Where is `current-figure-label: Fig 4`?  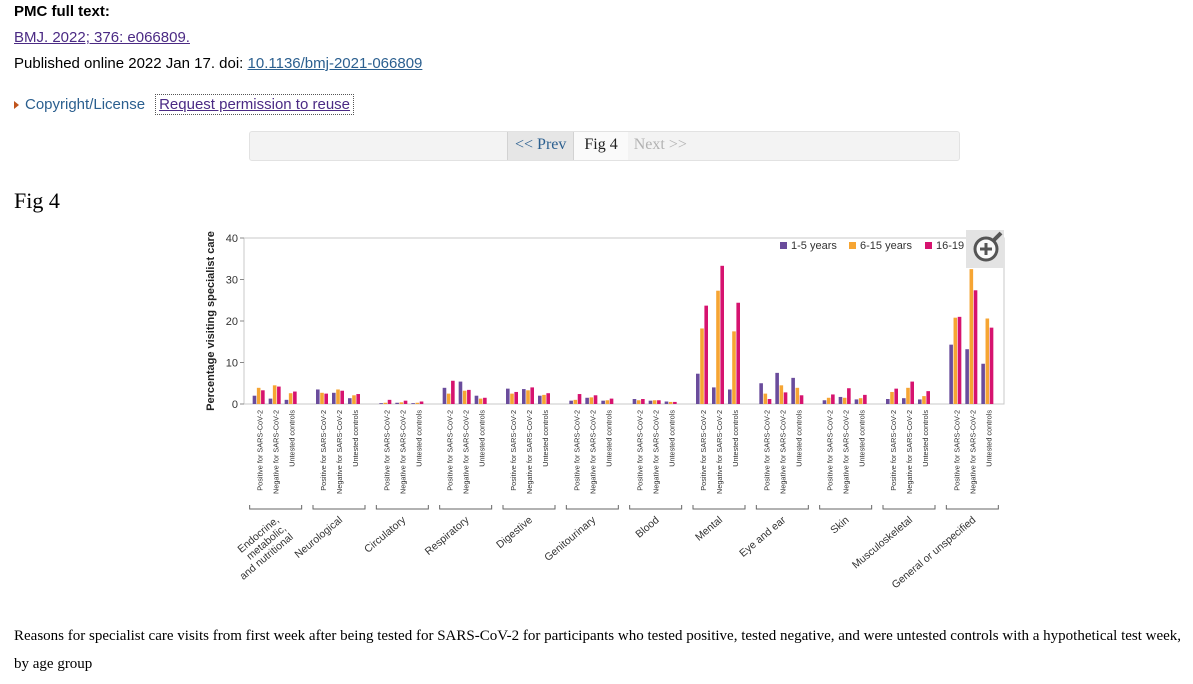
current-figure-label: Fig 4 is located at coordinates (601, 146).